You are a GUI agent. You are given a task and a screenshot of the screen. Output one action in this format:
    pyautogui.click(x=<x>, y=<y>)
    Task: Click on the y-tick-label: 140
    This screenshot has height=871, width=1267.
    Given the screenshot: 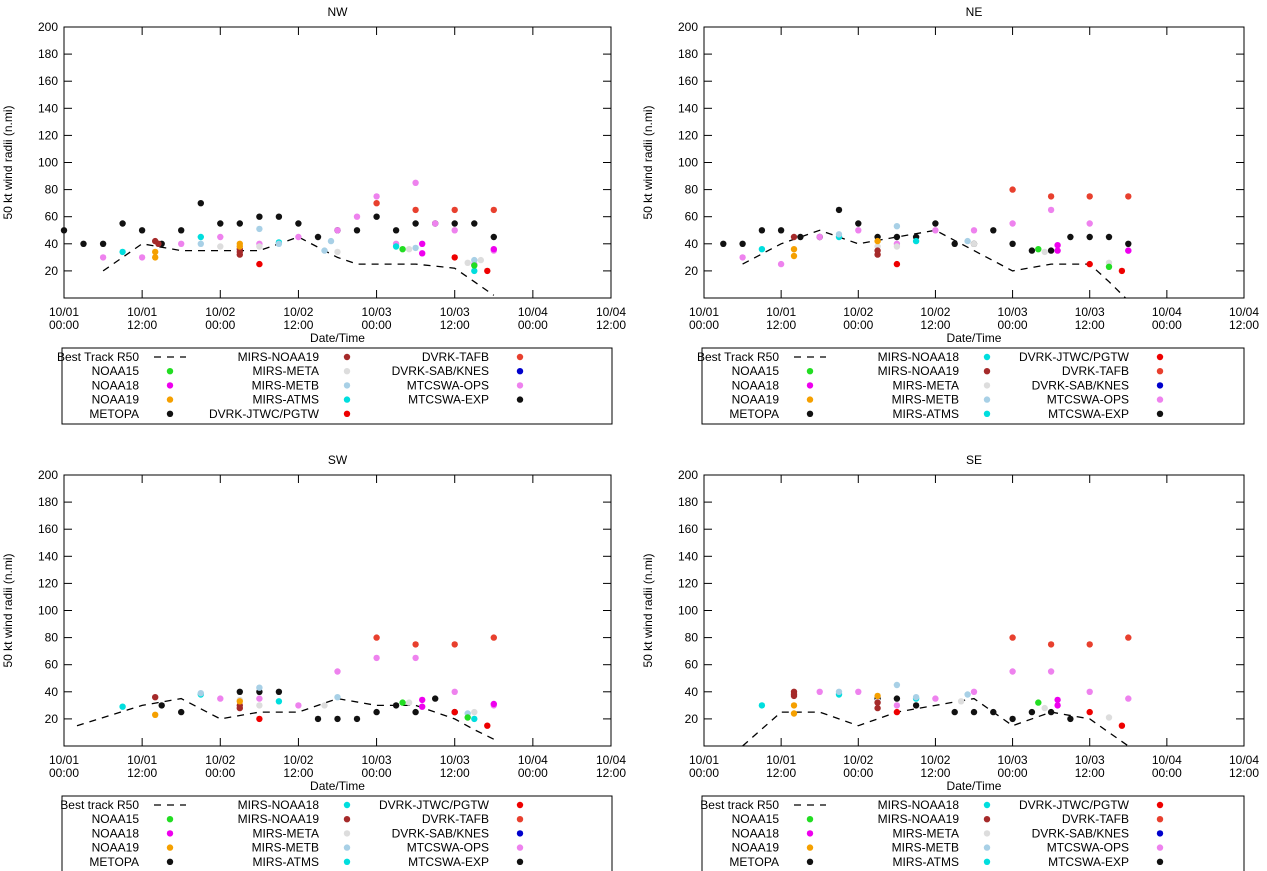 What is the action you would take?
    pyautogui.click(x=688, y=556)
    